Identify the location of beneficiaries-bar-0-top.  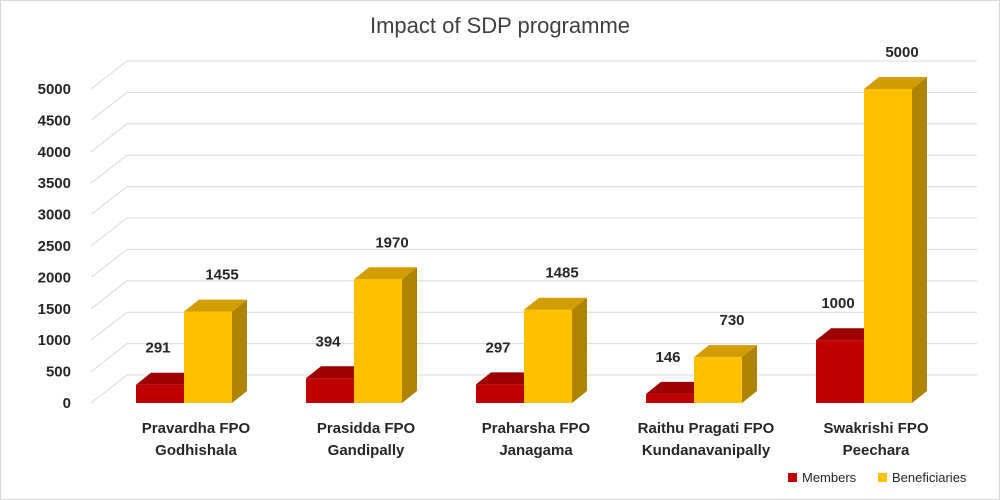
(215, 305).